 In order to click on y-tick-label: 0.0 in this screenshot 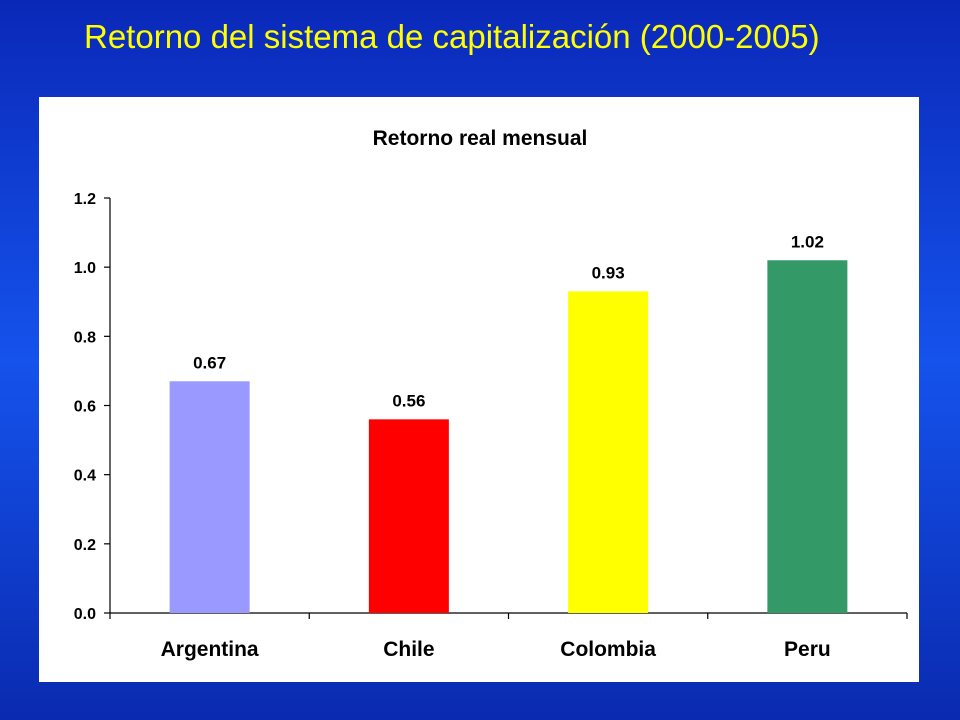, I will do `click(85, 614)`.